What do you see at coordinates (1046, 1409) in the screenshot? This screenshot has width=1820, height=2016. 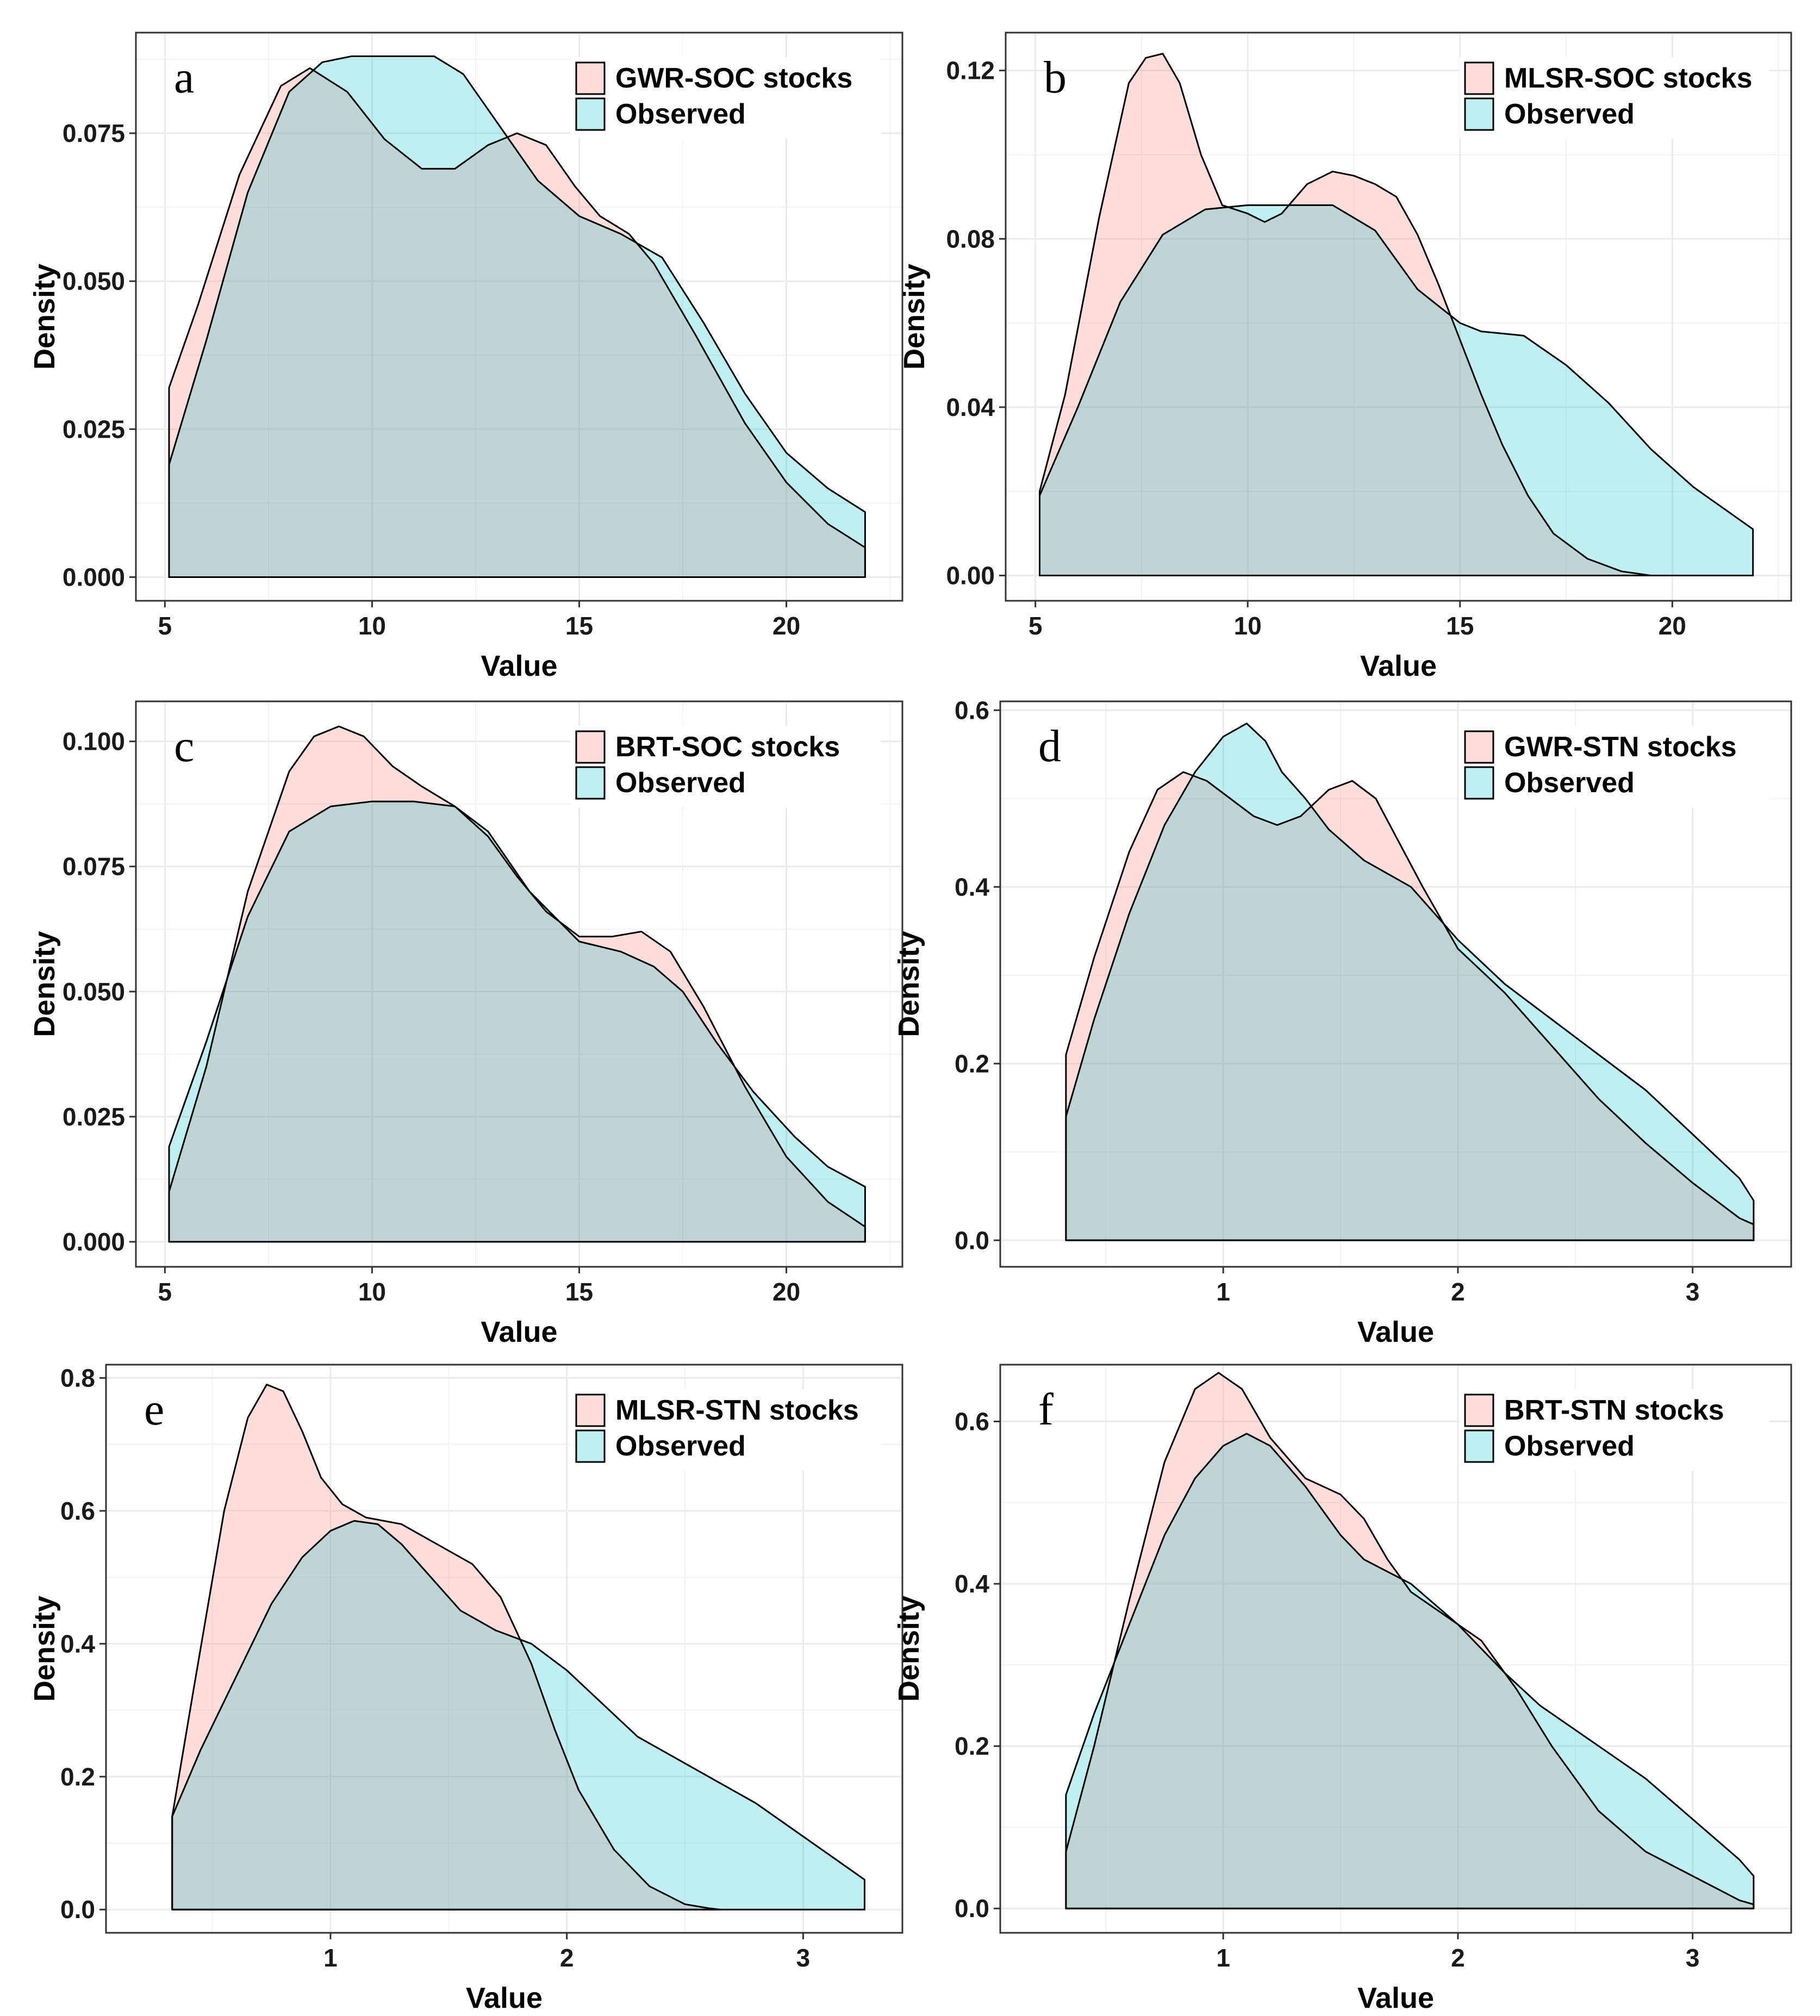 I see `panel-letter: f` at bounding box center [1046, 1409].